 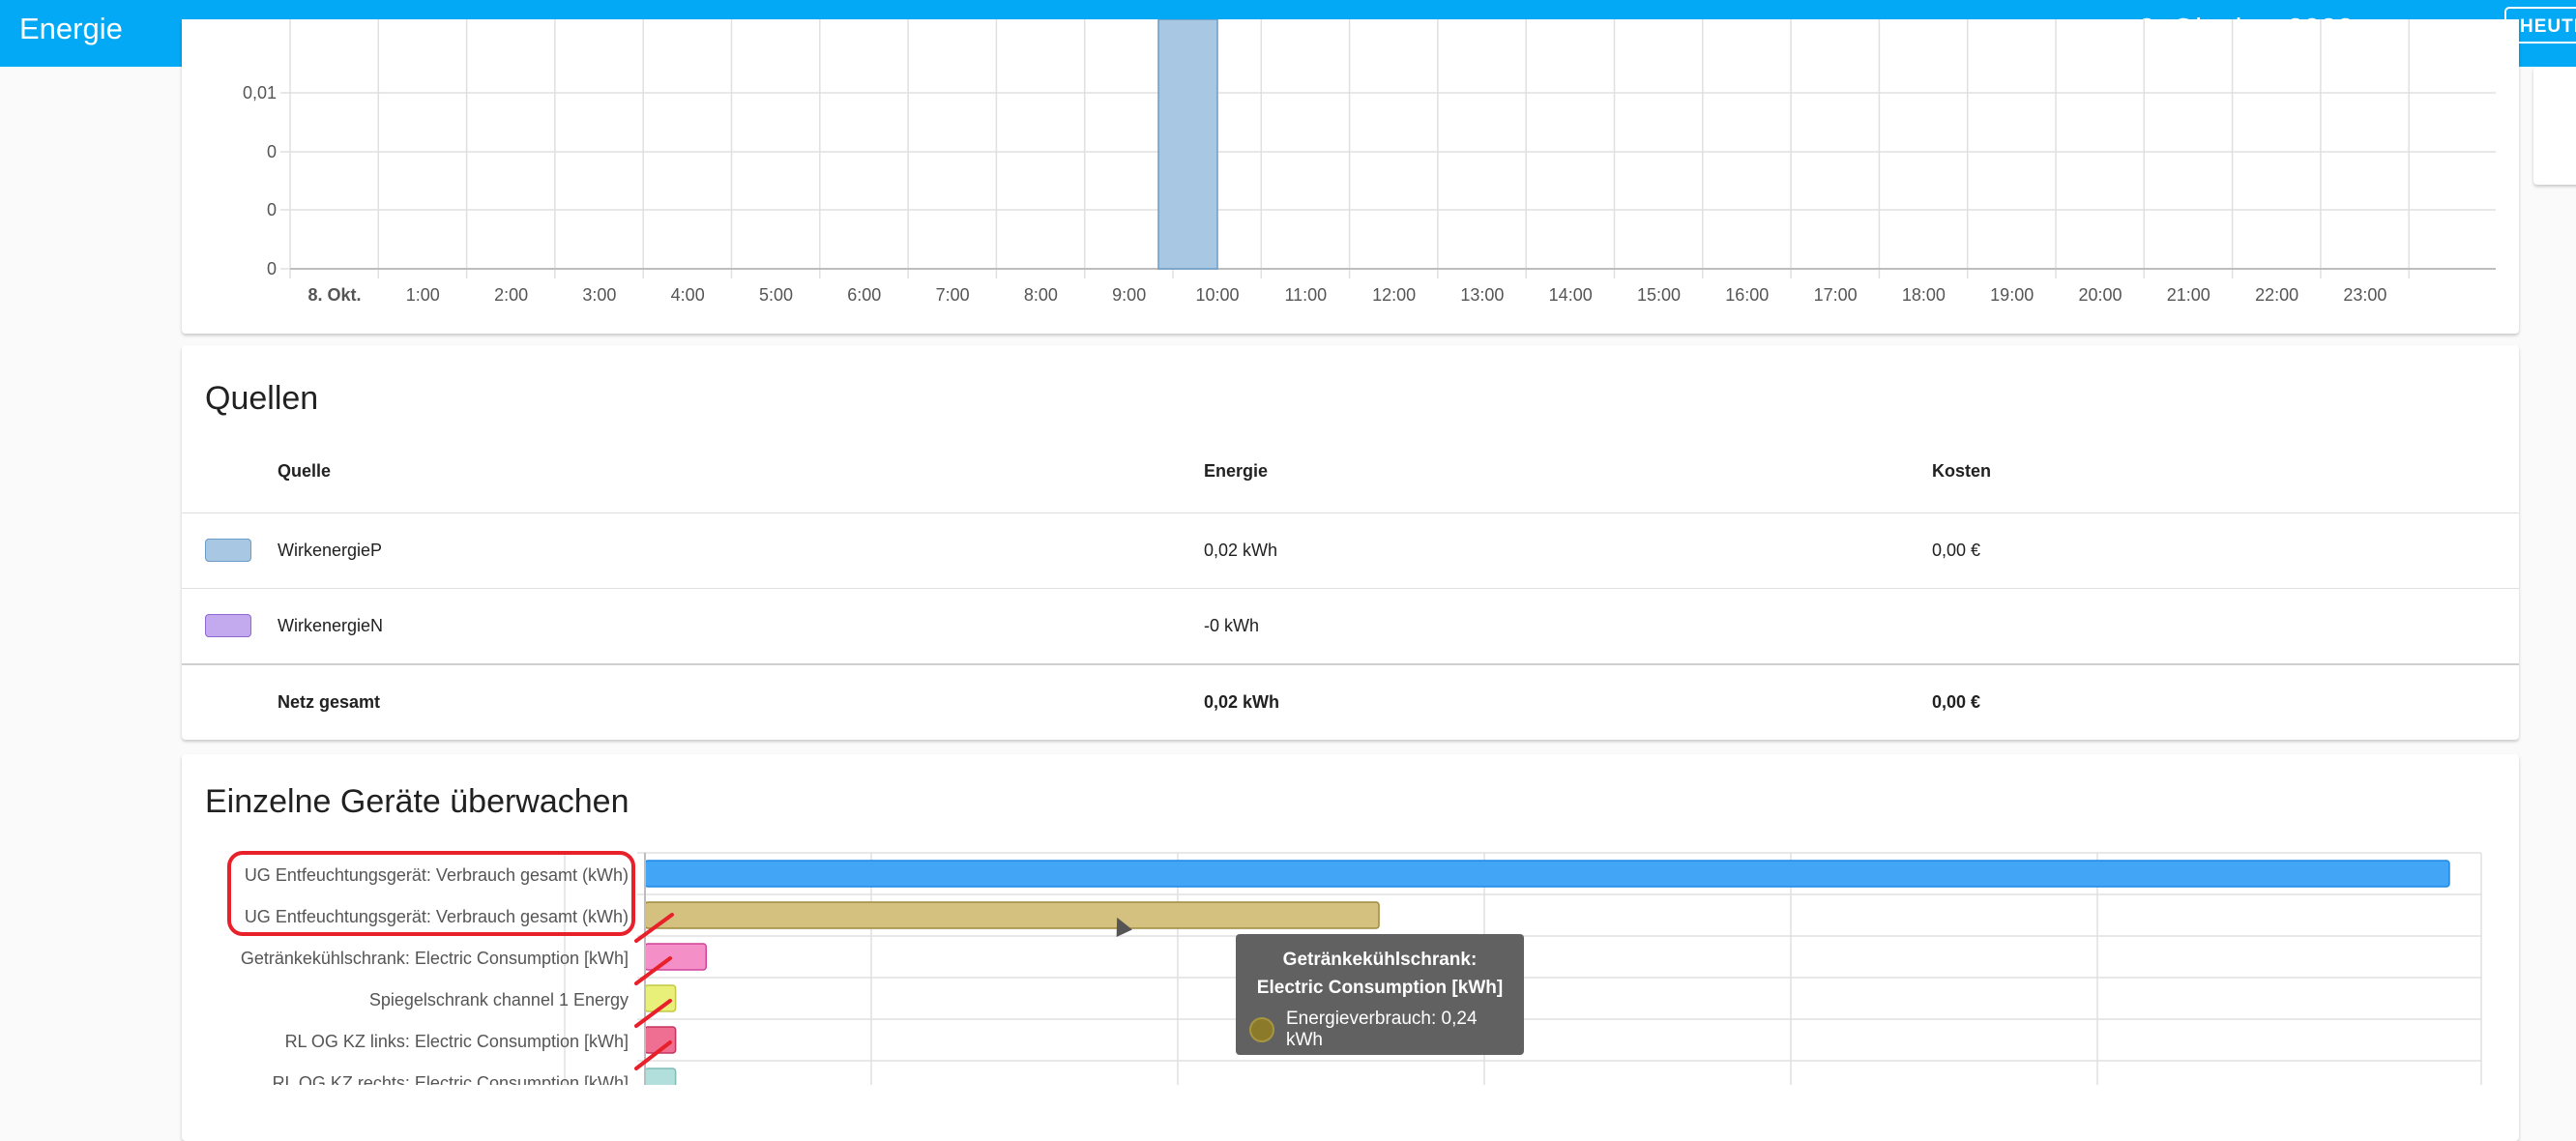 What do you see at coordinates (1956, 550) in the screenshot?
I see `source-cost: 0,00 €` at bounding box center [1956, 550].